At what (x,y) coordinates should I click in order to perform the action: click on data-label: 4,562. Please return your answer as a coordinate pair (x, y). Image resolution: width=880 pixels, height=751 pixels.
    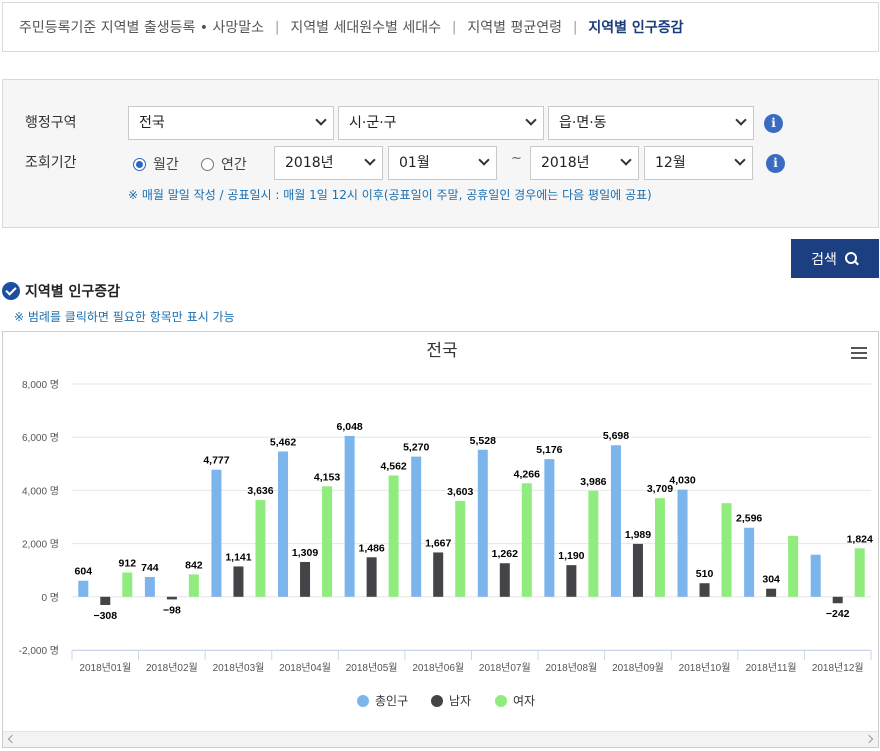
    Looking at the image, I should click on (393, 466).